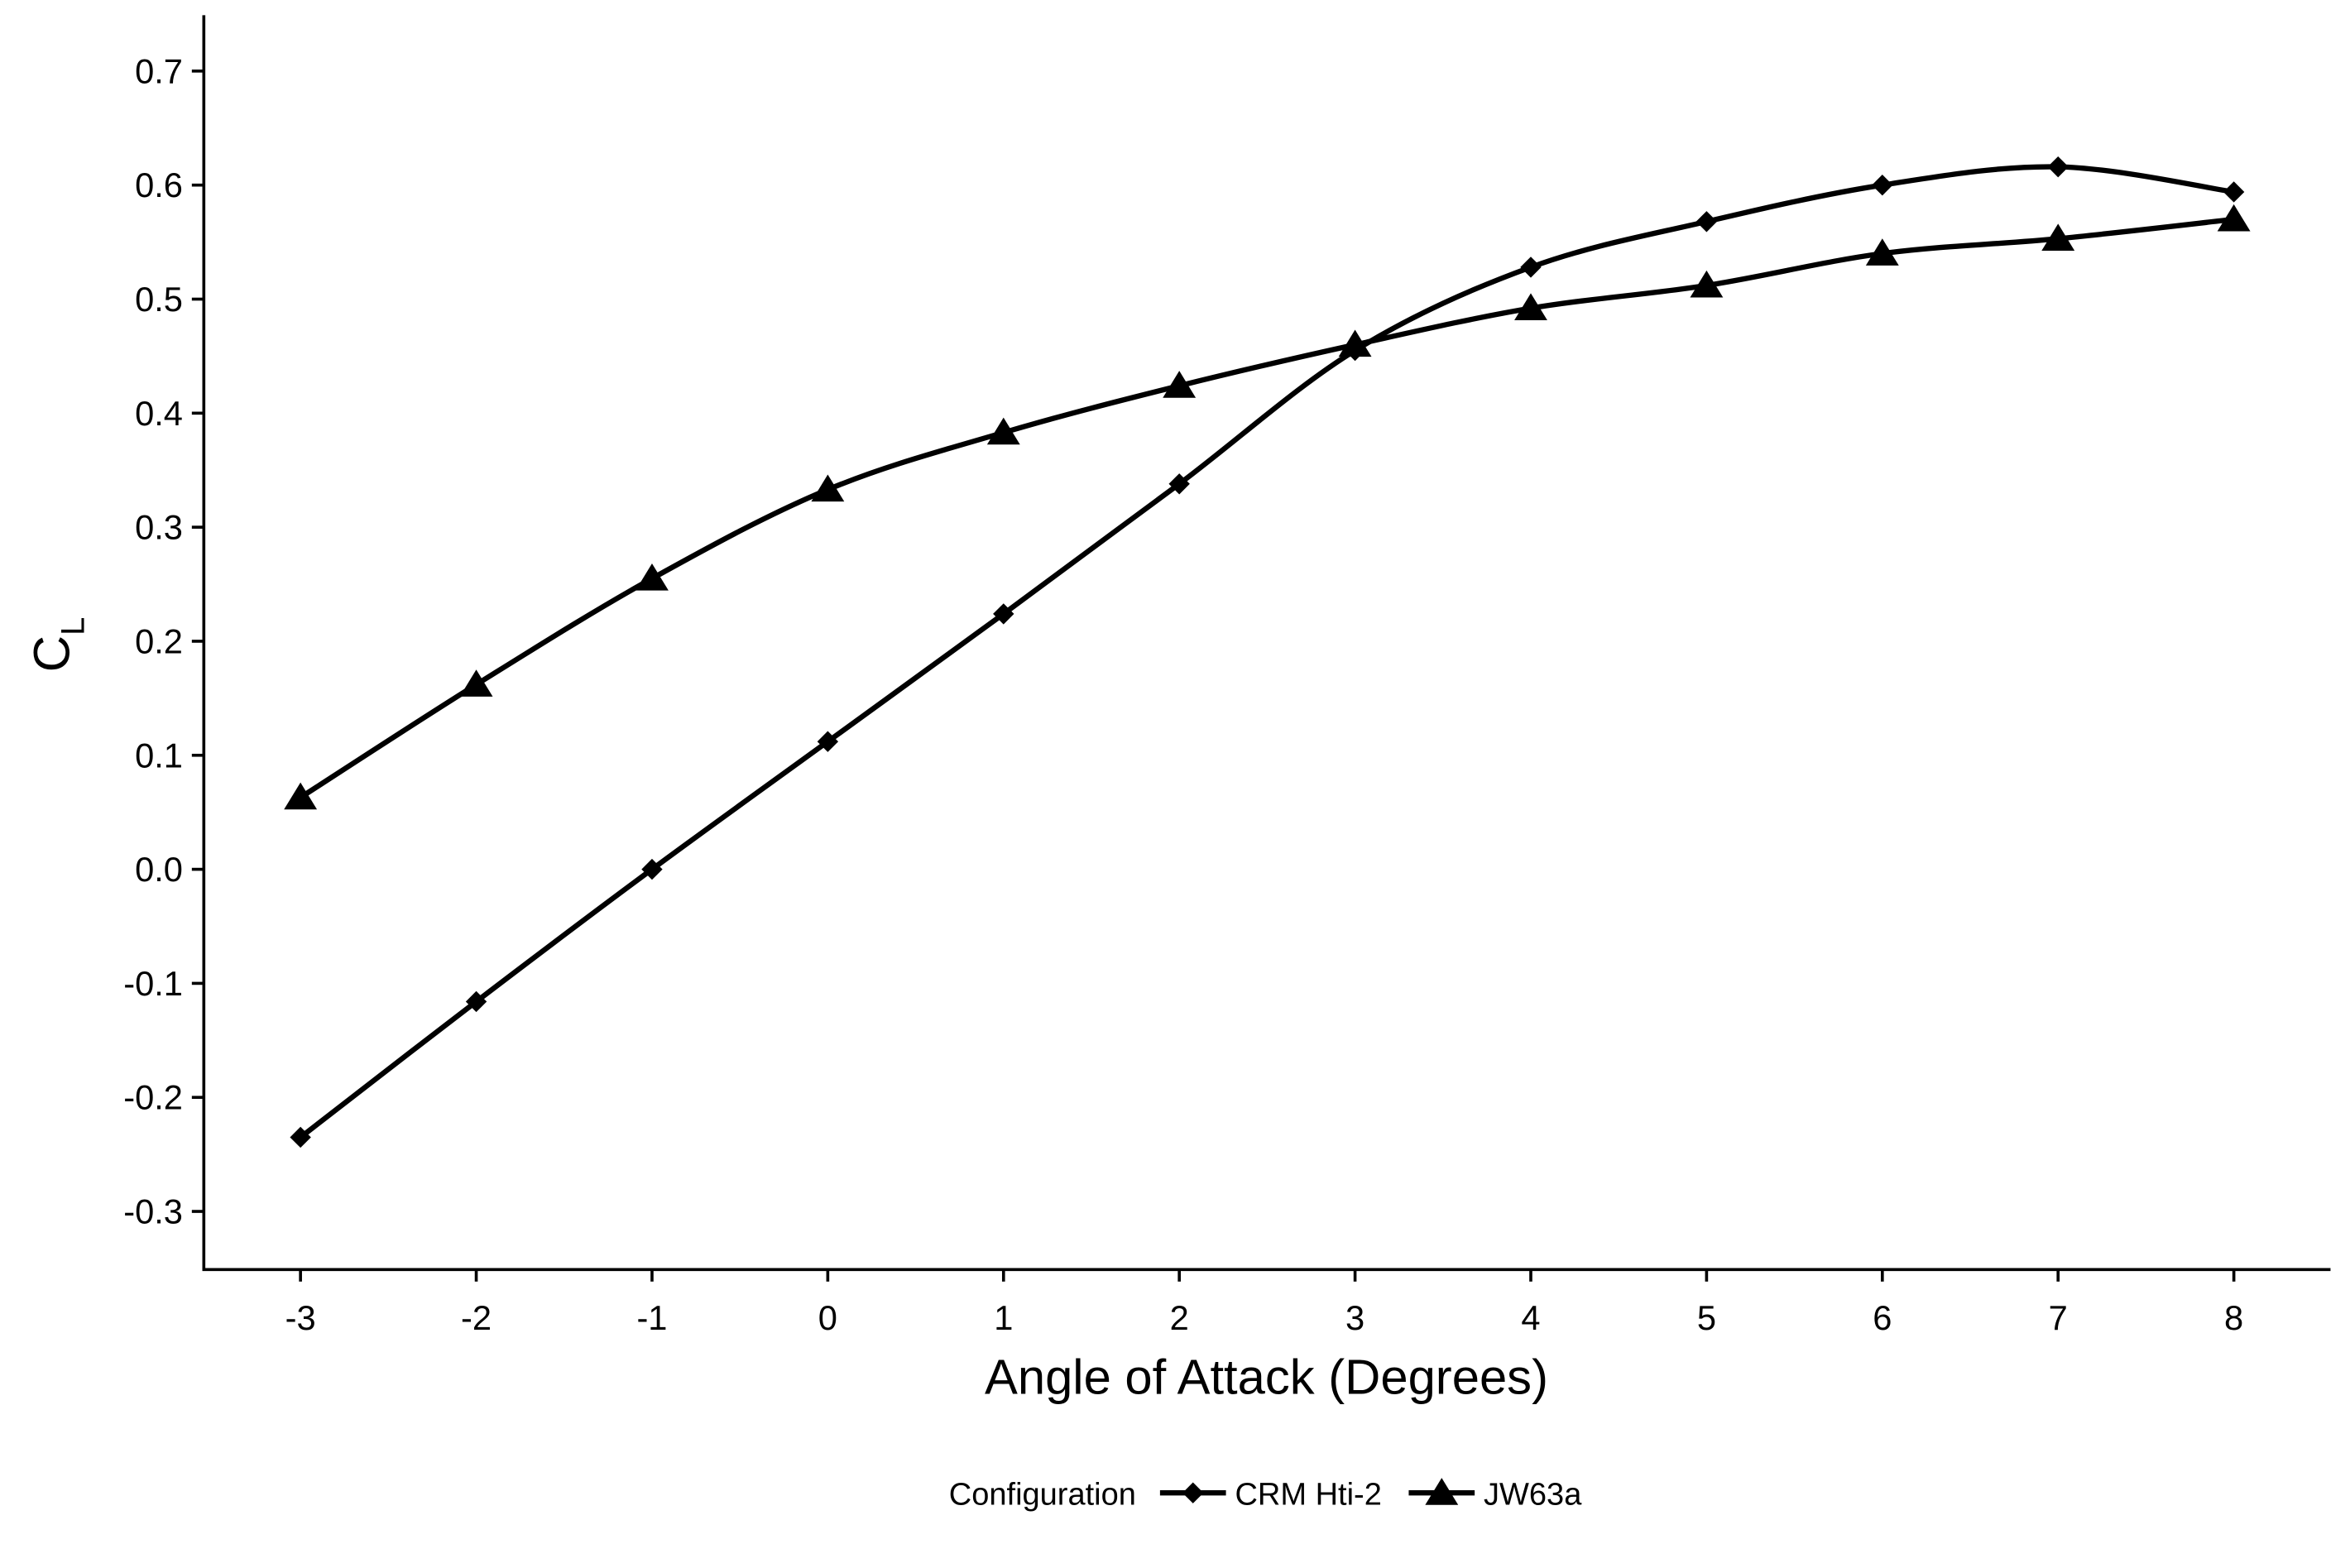 This screenshot has height=1568, width=2350. Describe the element at coordinates (73, 626) in the screenshot. I see `y-axis-title-sub: L` at that location.